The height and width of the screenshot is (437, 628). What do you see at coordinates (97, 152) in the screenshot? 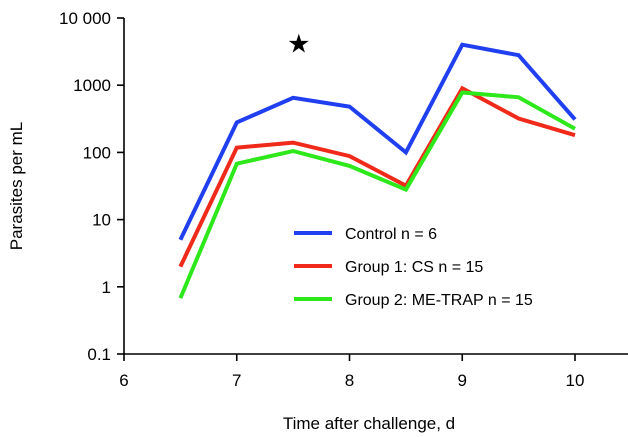
I see `y-tick-label: 100` at bounding box center [97, 152].